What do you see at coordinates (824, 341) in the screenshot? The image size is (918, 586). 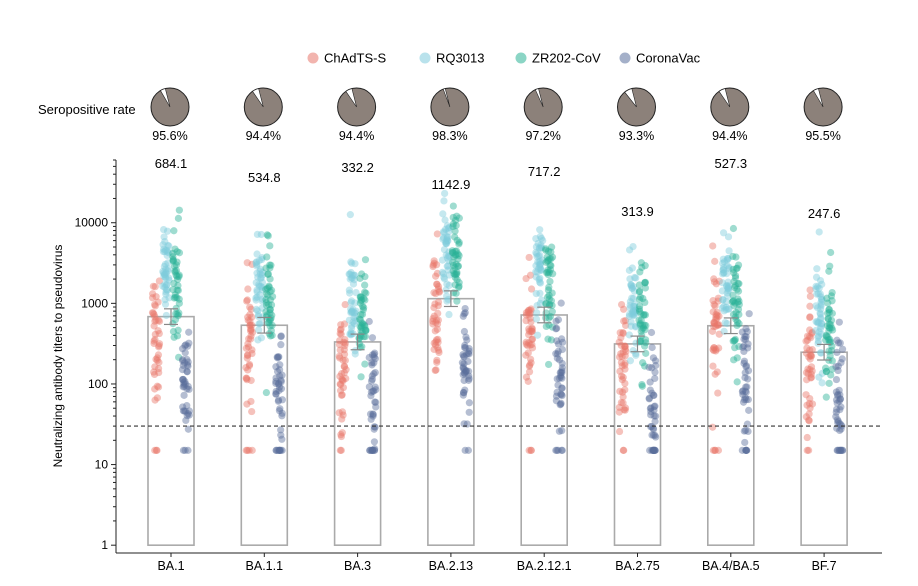 I see `category-points` at bounding box center [824, 341].